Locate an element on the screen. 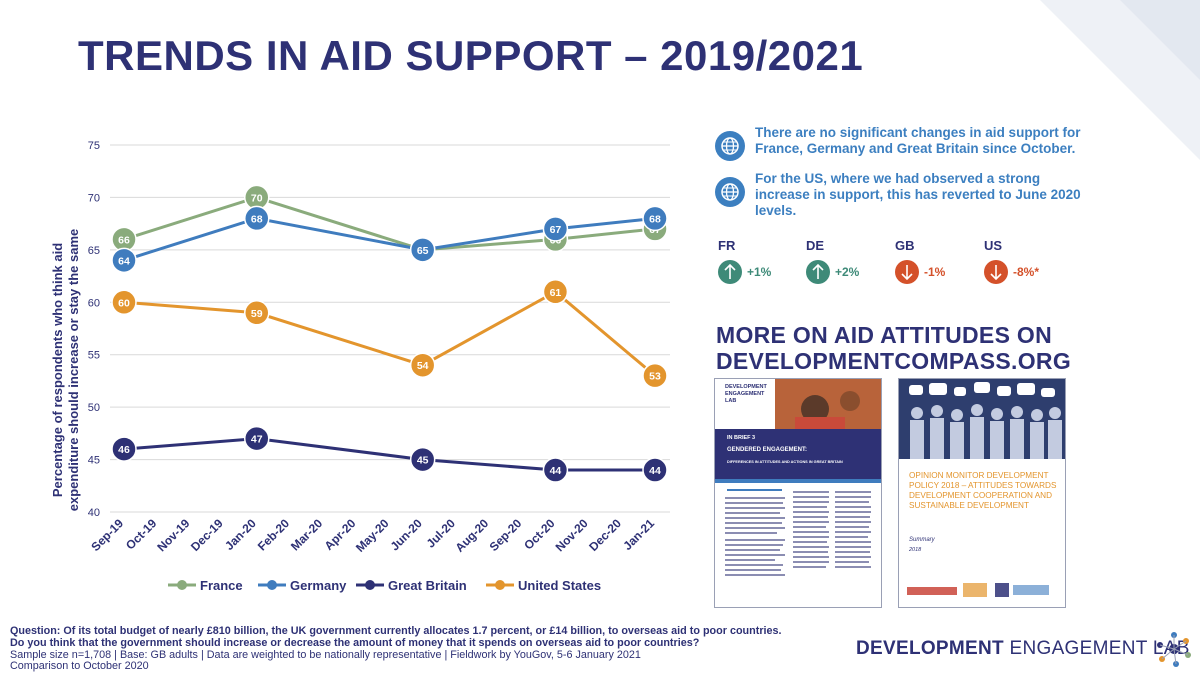 The height and width of the screenshot is (675, 1200). y-tick-label: 70 is located at coordinates (94, 198).